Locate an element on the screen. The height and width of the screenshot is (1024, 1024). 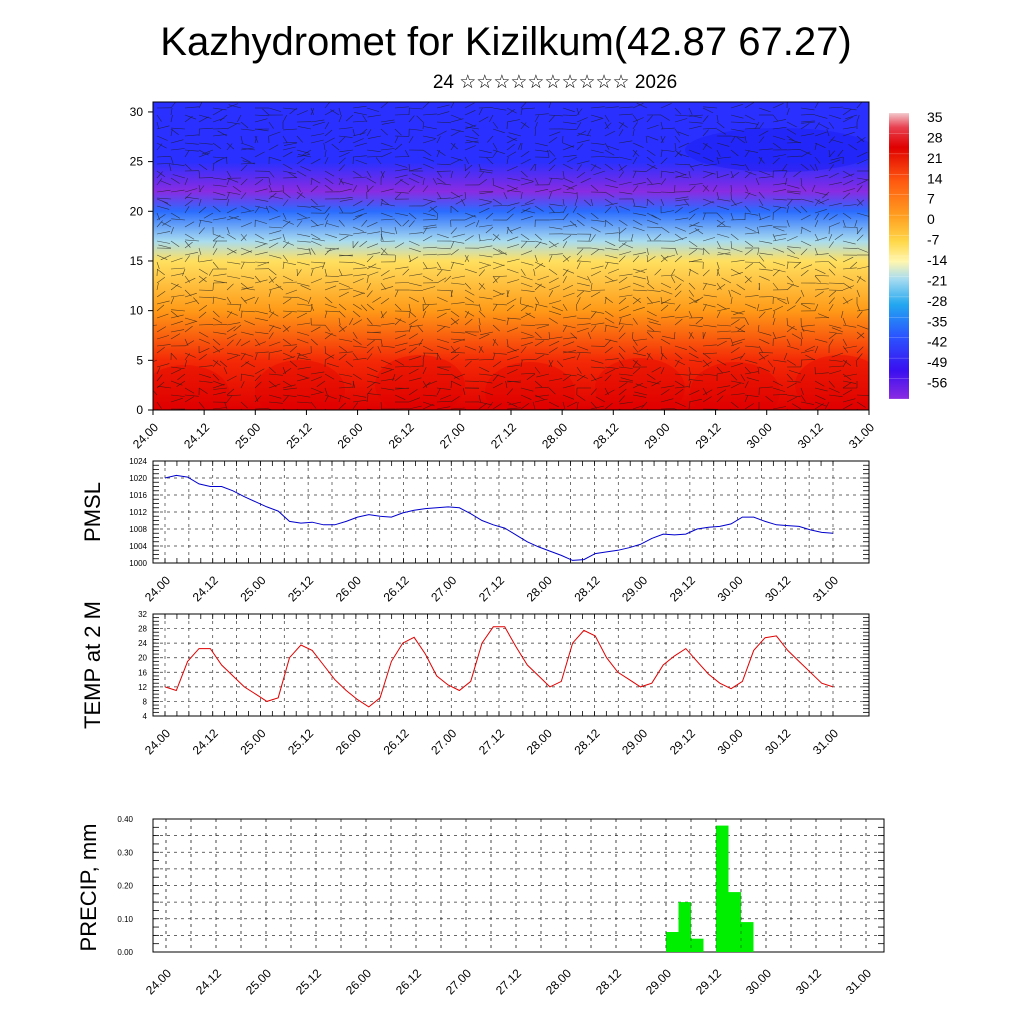
x-tick-label: 29.12 is located at coordinates (708, 435).